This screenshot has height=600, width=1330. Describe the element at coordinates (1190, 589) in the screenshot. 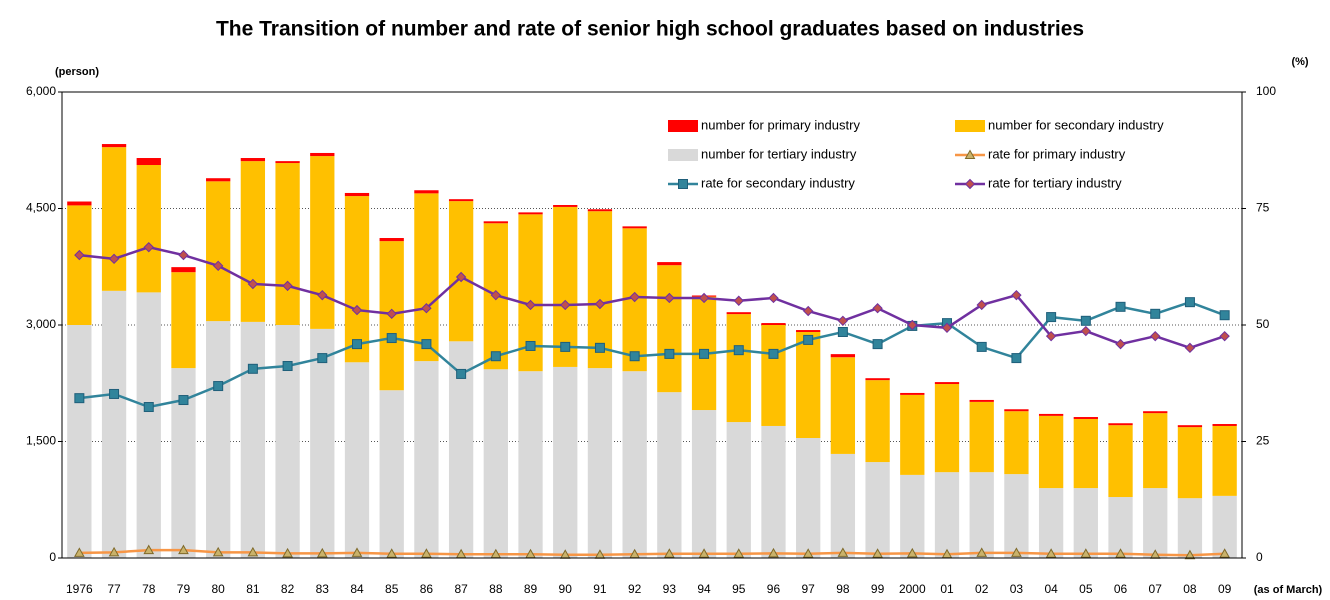

I see `x-tick-label: 08` at that location.